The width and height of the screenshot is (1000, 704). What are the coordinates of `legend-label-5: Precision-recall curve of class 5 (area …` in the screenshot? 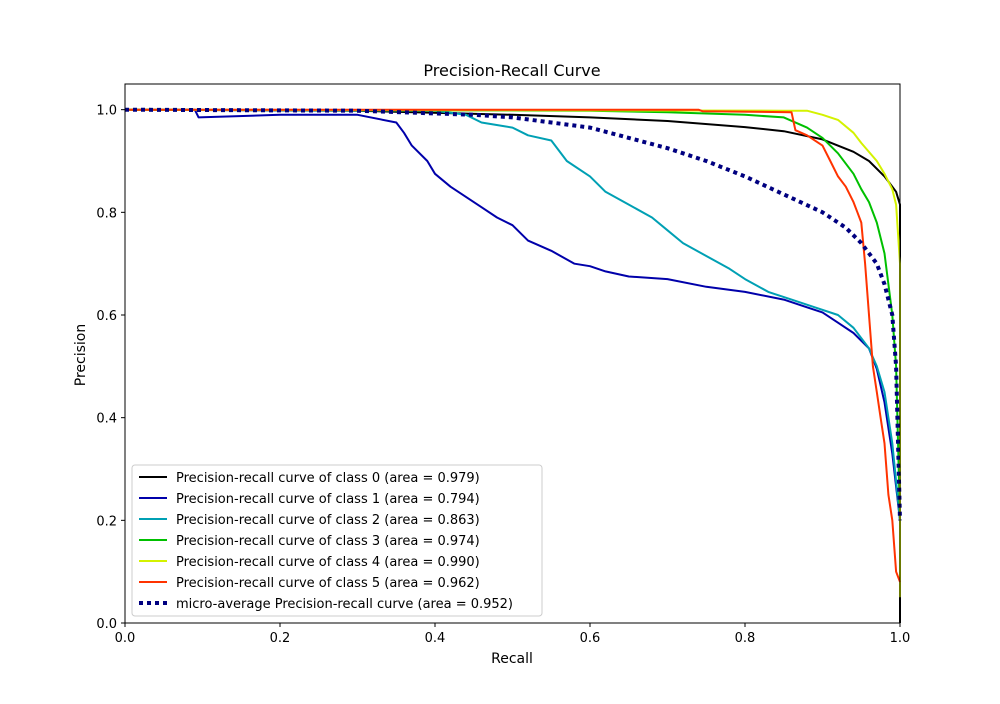 It's located at (328, 583).